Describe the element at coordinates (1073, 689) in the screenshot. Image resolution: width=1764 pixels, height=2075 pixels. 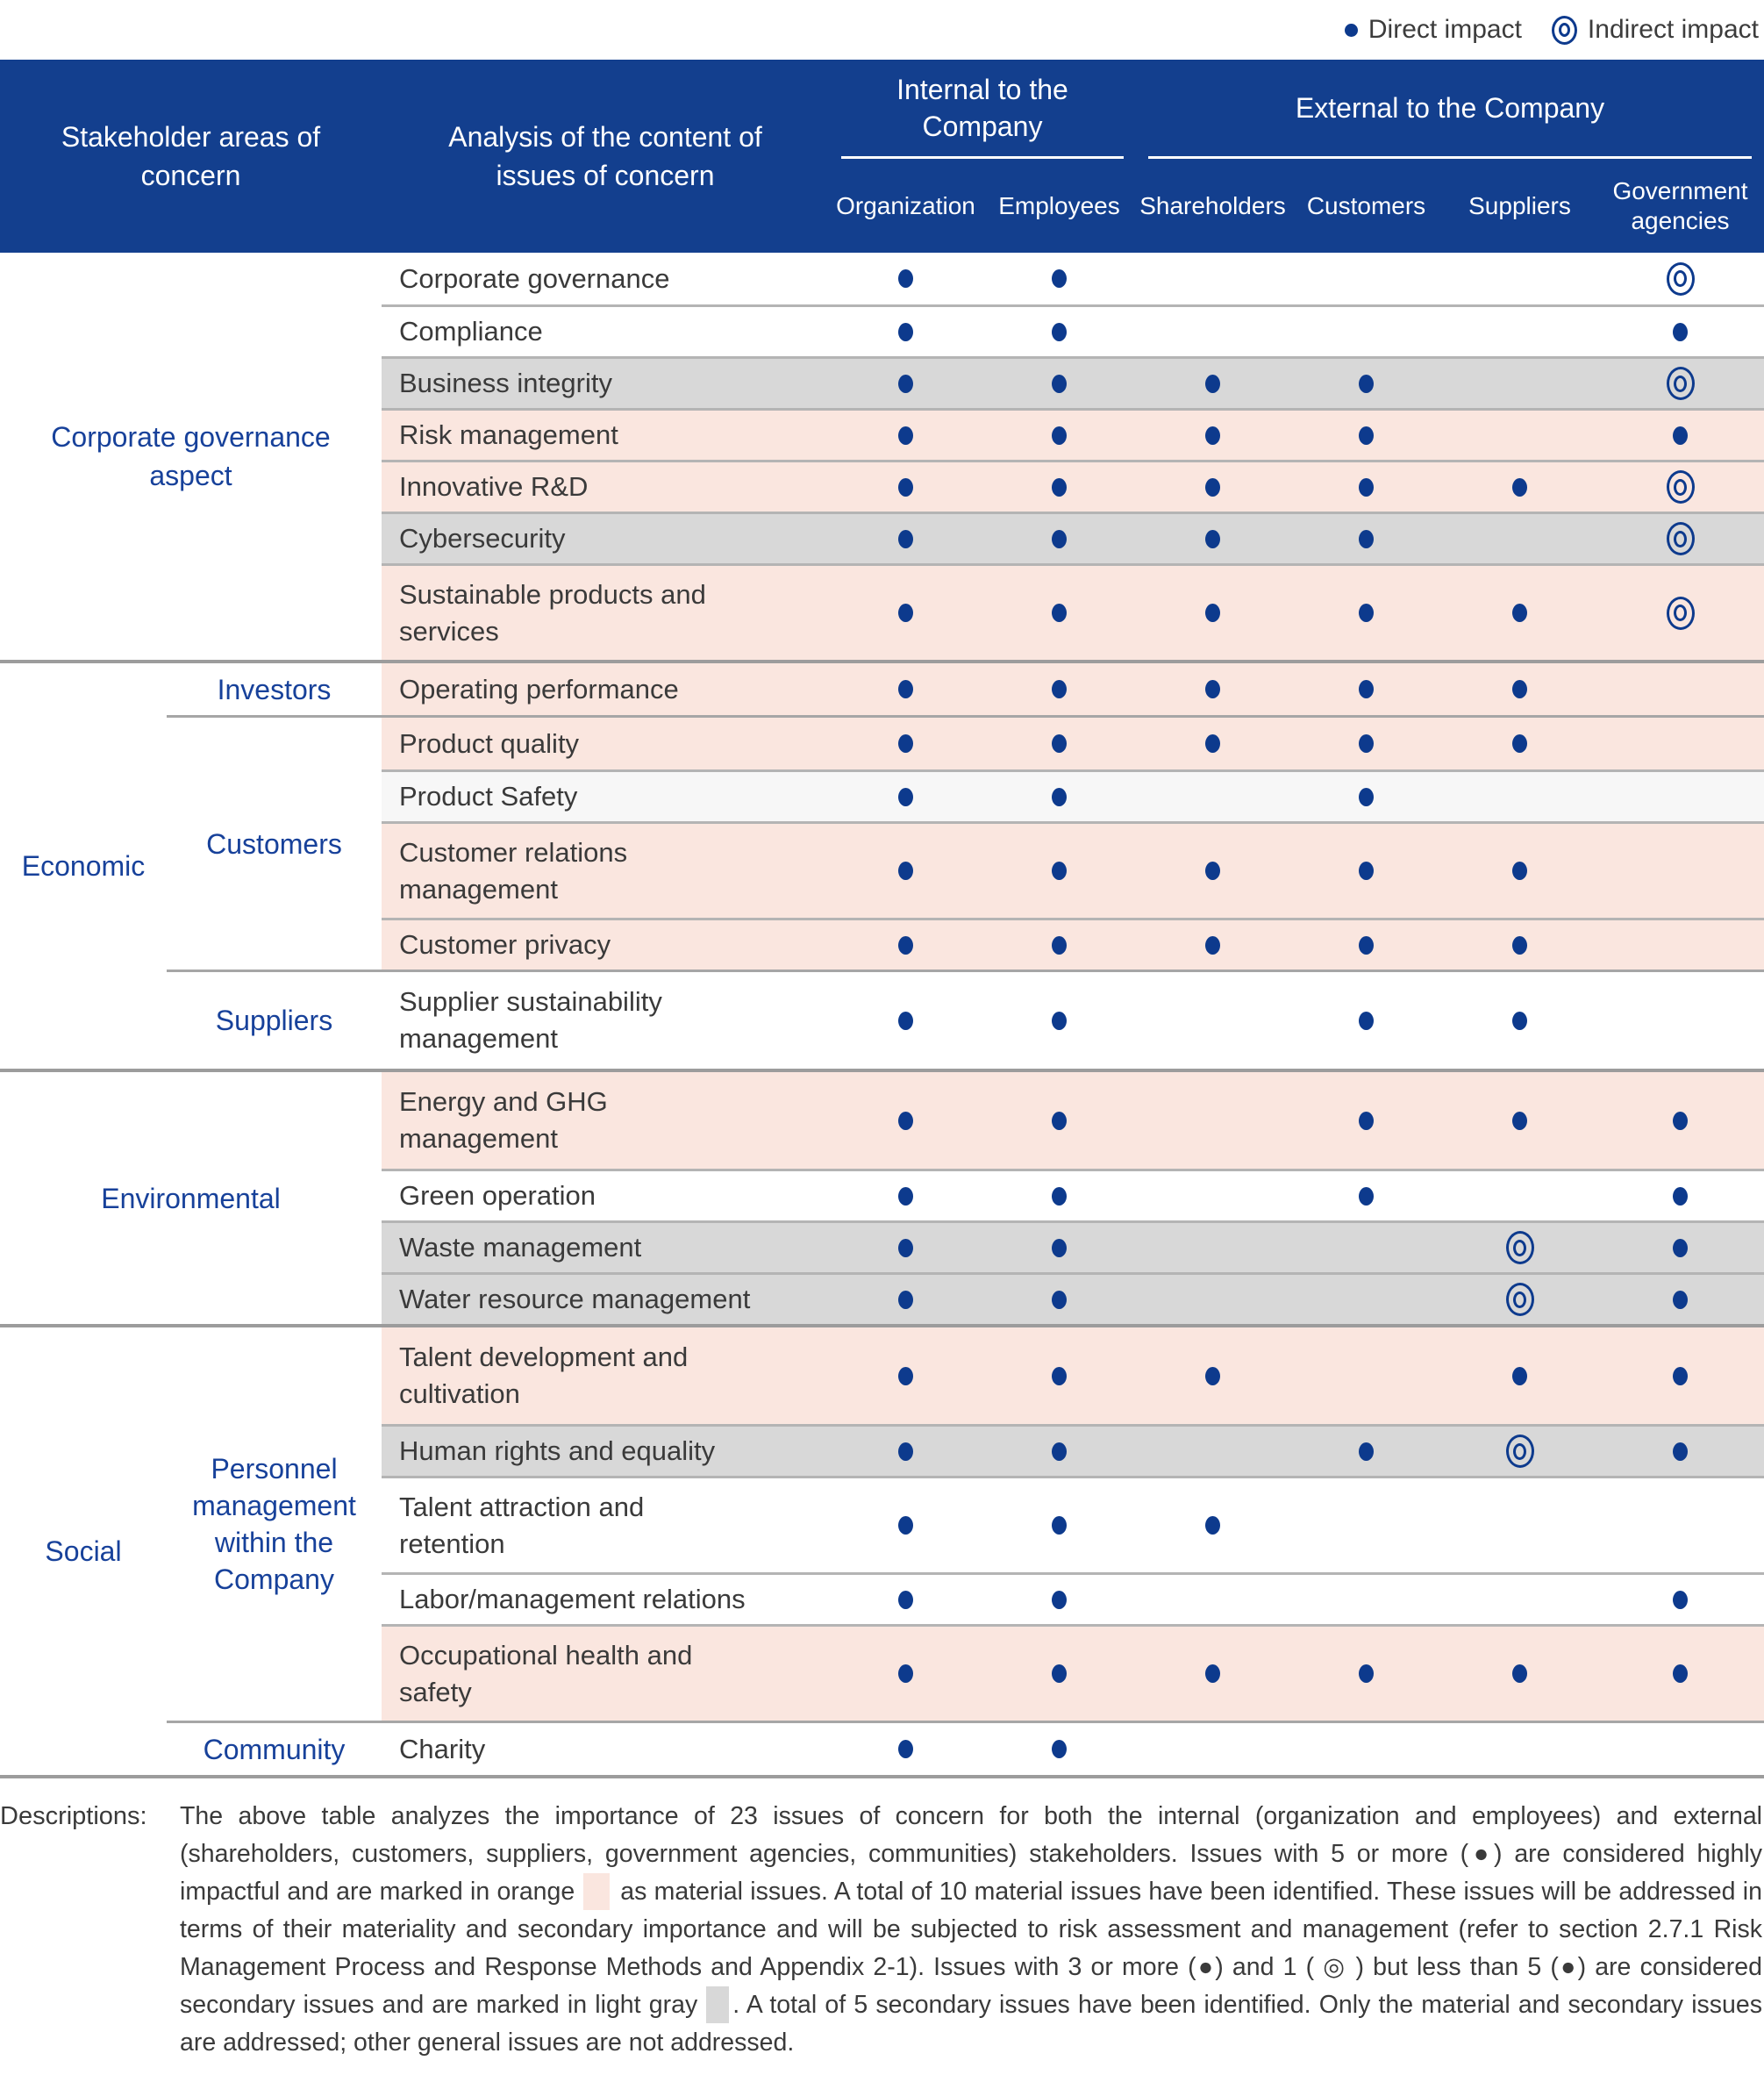
I see `issue-row-operating-performance: Operating performance` at that location.